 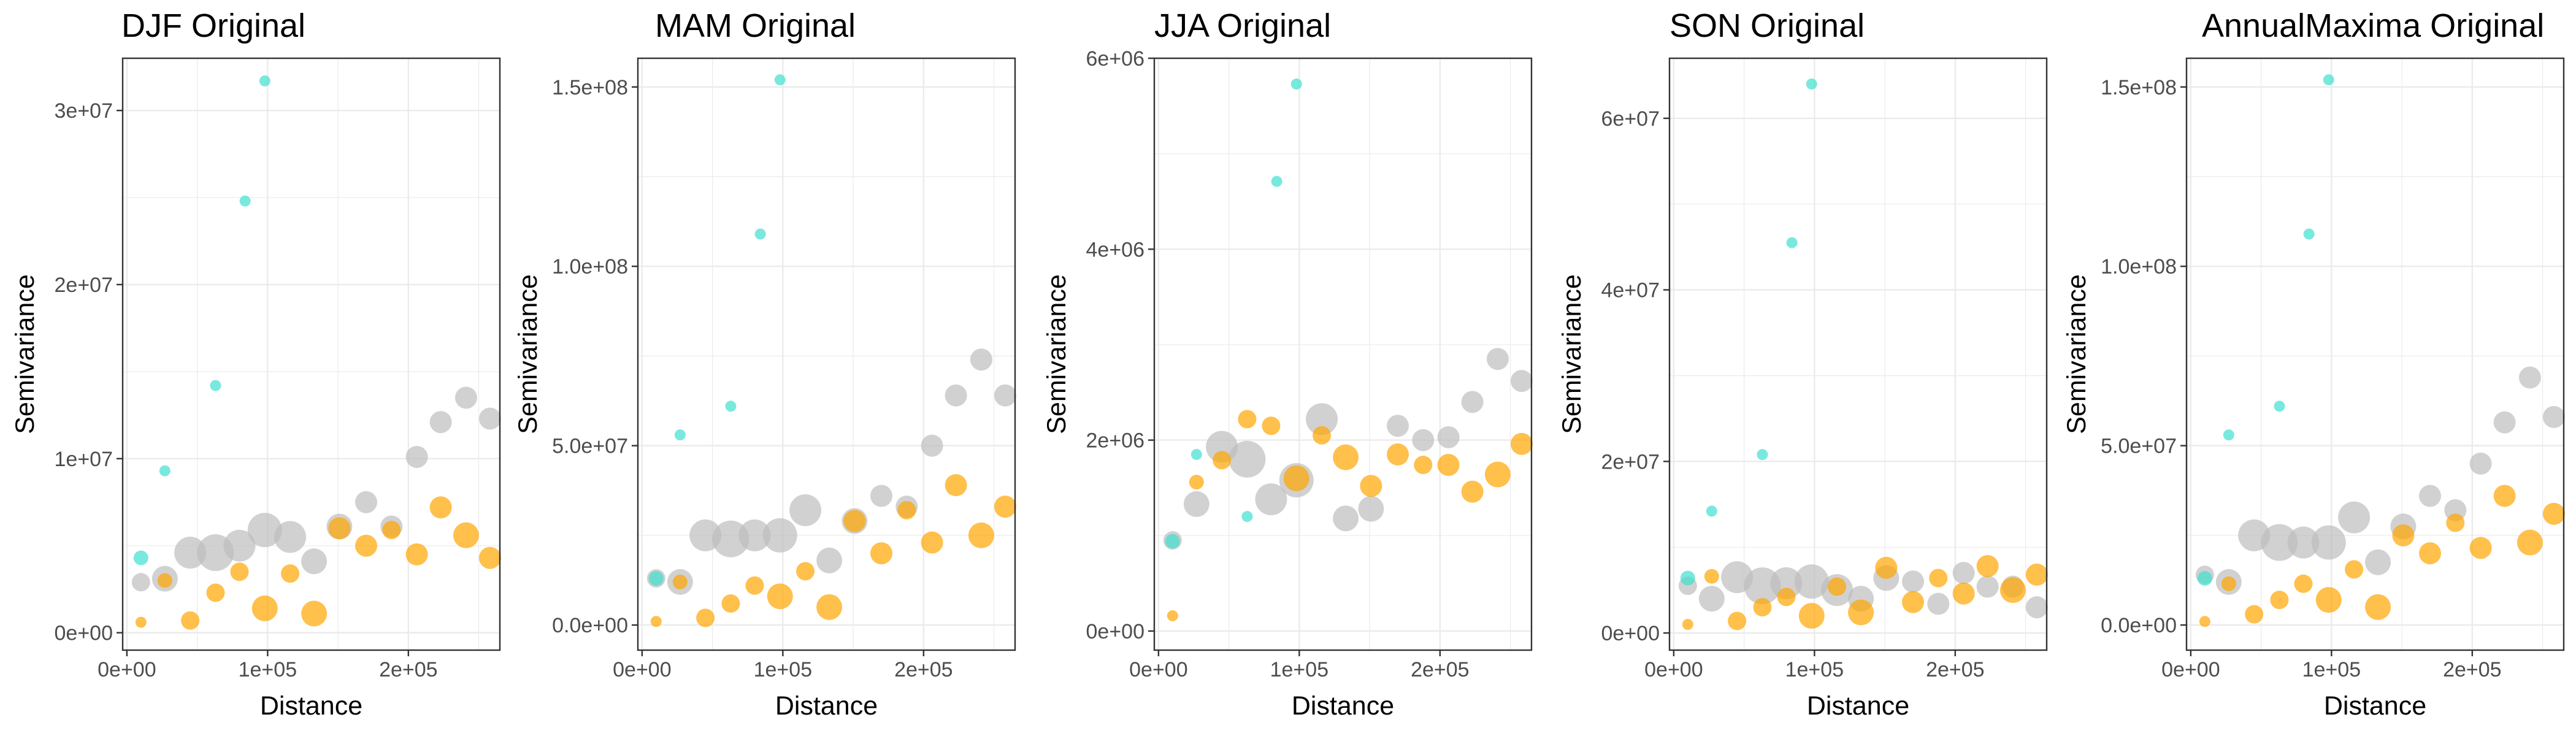 What do you see at coordinates (1115, 249) in the screenshot?
I see `y-tick-label: 4e+06` at bounding box center [1115, 249].